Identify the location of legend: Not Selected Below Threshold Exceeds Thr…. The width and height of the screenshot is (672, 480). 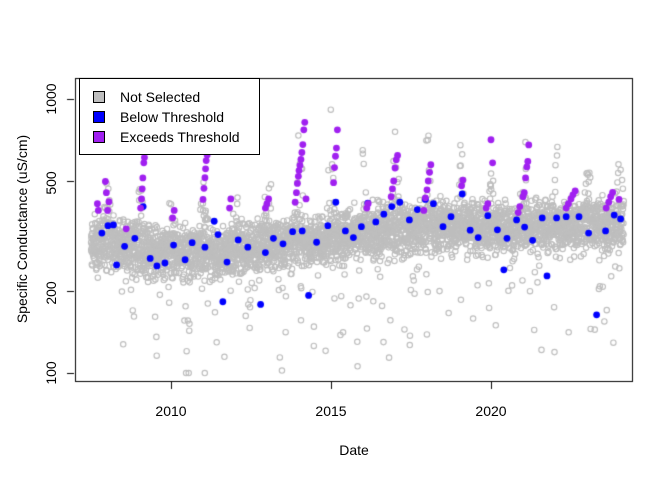
(169, 116).